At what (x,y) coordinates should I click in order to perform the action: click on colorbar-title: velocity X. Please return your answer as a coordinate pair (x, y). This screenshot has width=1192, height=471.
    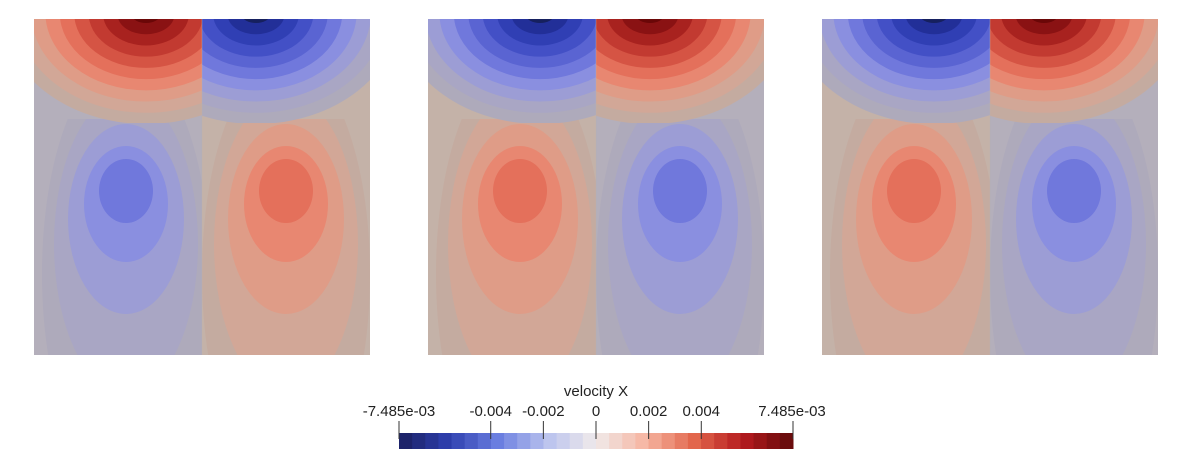
    Looking at the image, I should click on (596, 391).